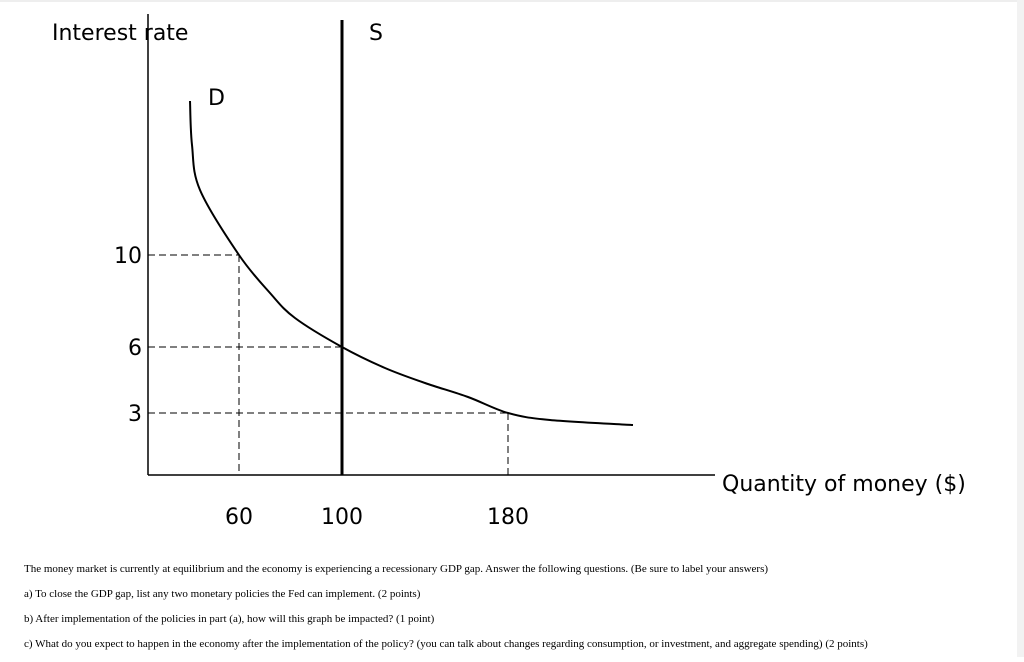 The width and height of the screenshot is (1024, 662). I want to click on top-border, so click(512, 1).